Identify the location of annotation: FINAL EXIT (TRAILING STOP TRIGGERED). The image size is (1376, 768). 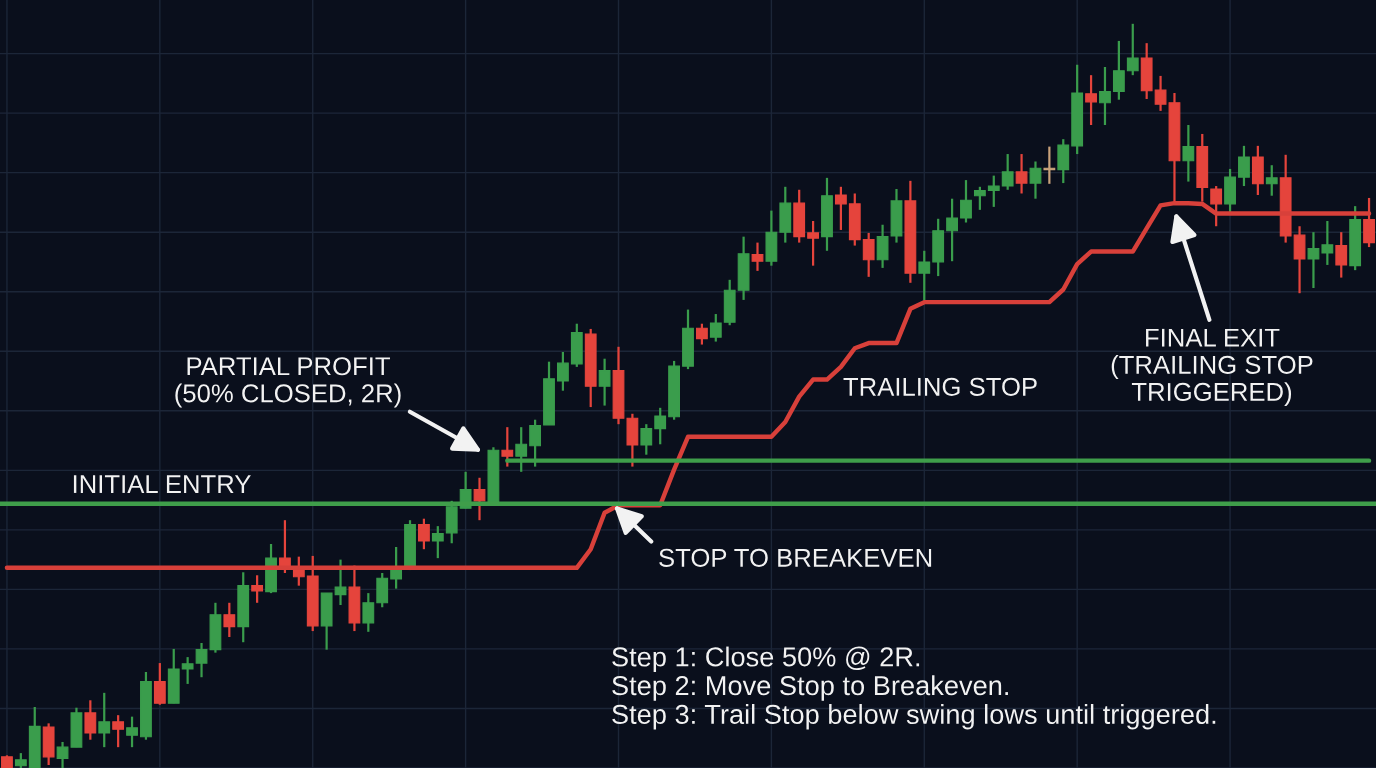
(1212, 367).